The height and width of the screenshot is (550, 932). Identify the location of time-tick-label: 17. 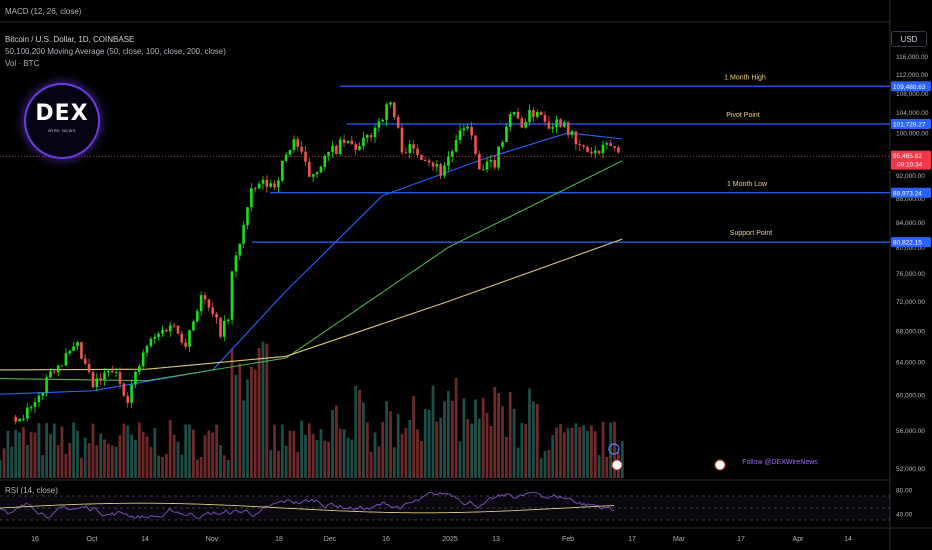
(632, 539).